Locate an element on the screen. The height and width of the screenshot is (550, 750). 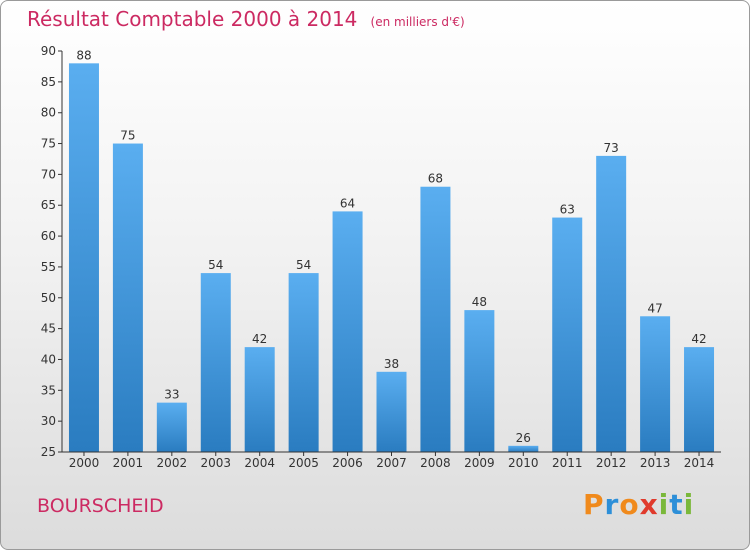
y-tick-label: 40 is located at coordinates (48, 359).